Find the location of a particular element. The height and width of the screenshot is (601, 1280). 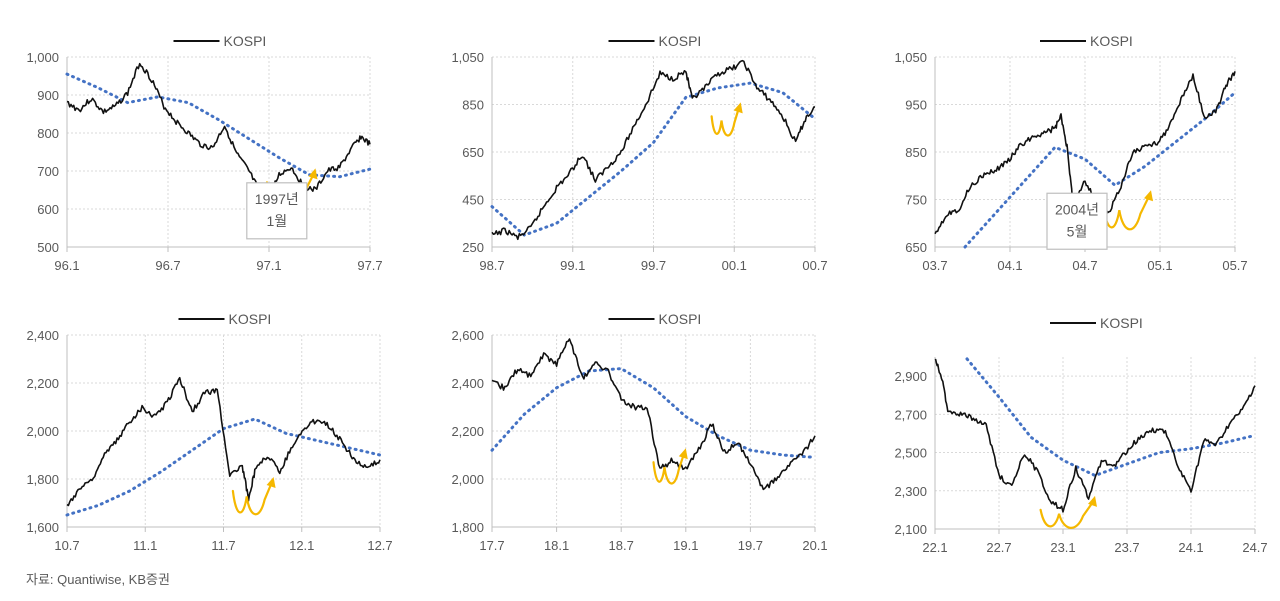

x-tick-label: 23.1 is located at coordinates (1062, 547).